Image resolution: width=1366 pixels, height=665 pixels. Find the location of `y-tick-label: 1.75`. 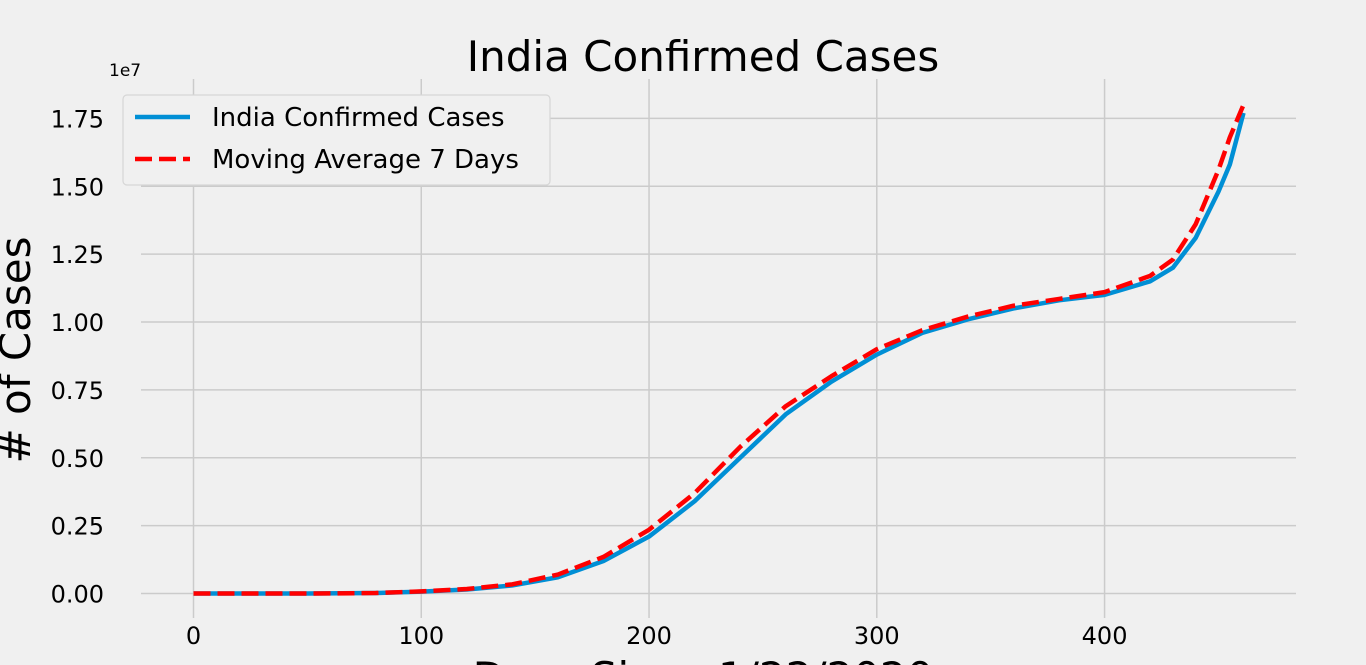

y-tick-label: 1.75 is located at coordinates (77, 119).